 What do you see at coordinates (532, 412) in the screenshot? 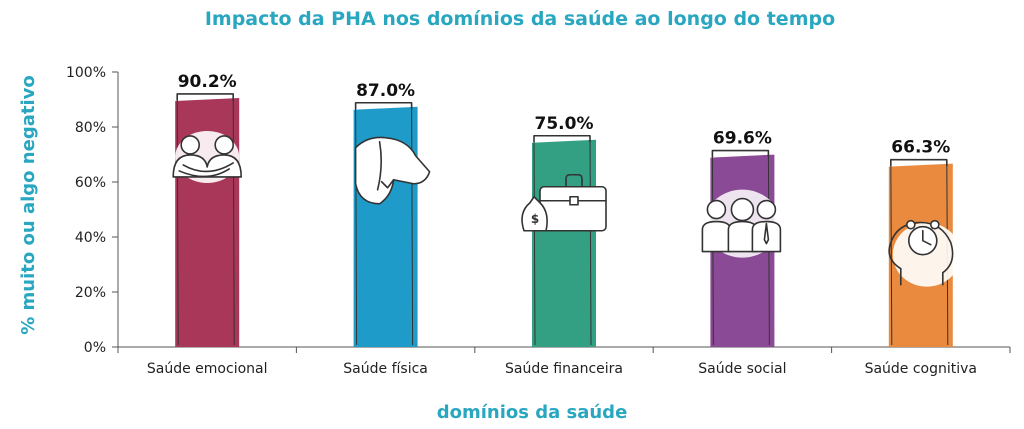
I see `x-axis-label: domínios da saúde` at bounding box center [532, 412].